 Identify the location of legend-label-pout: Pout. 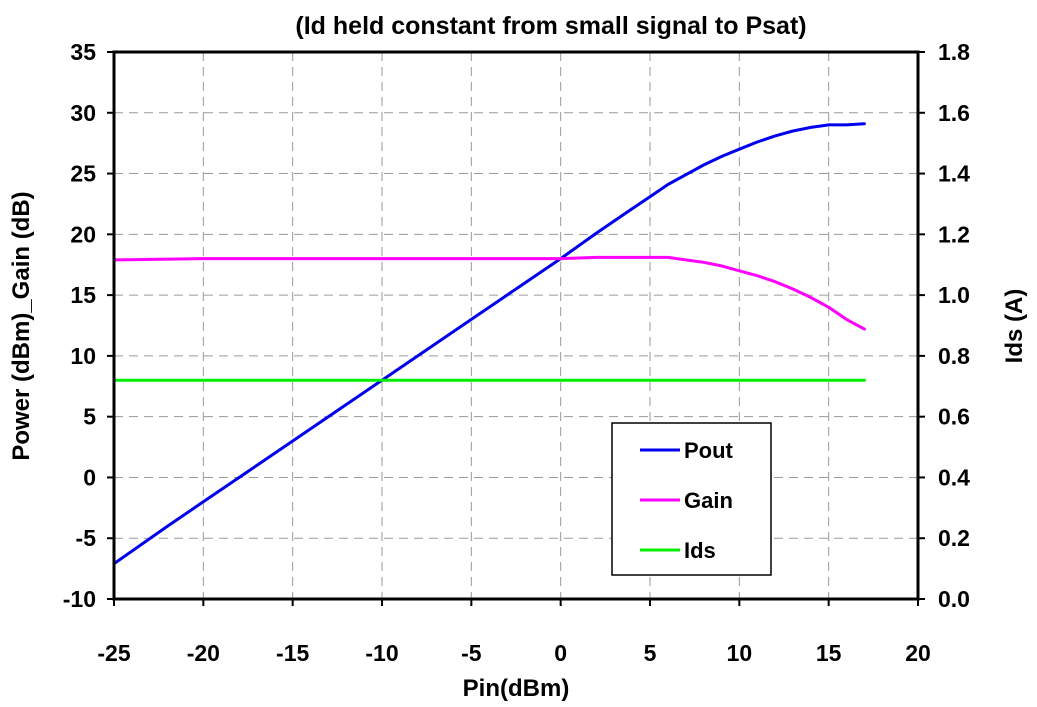
(709, 450).